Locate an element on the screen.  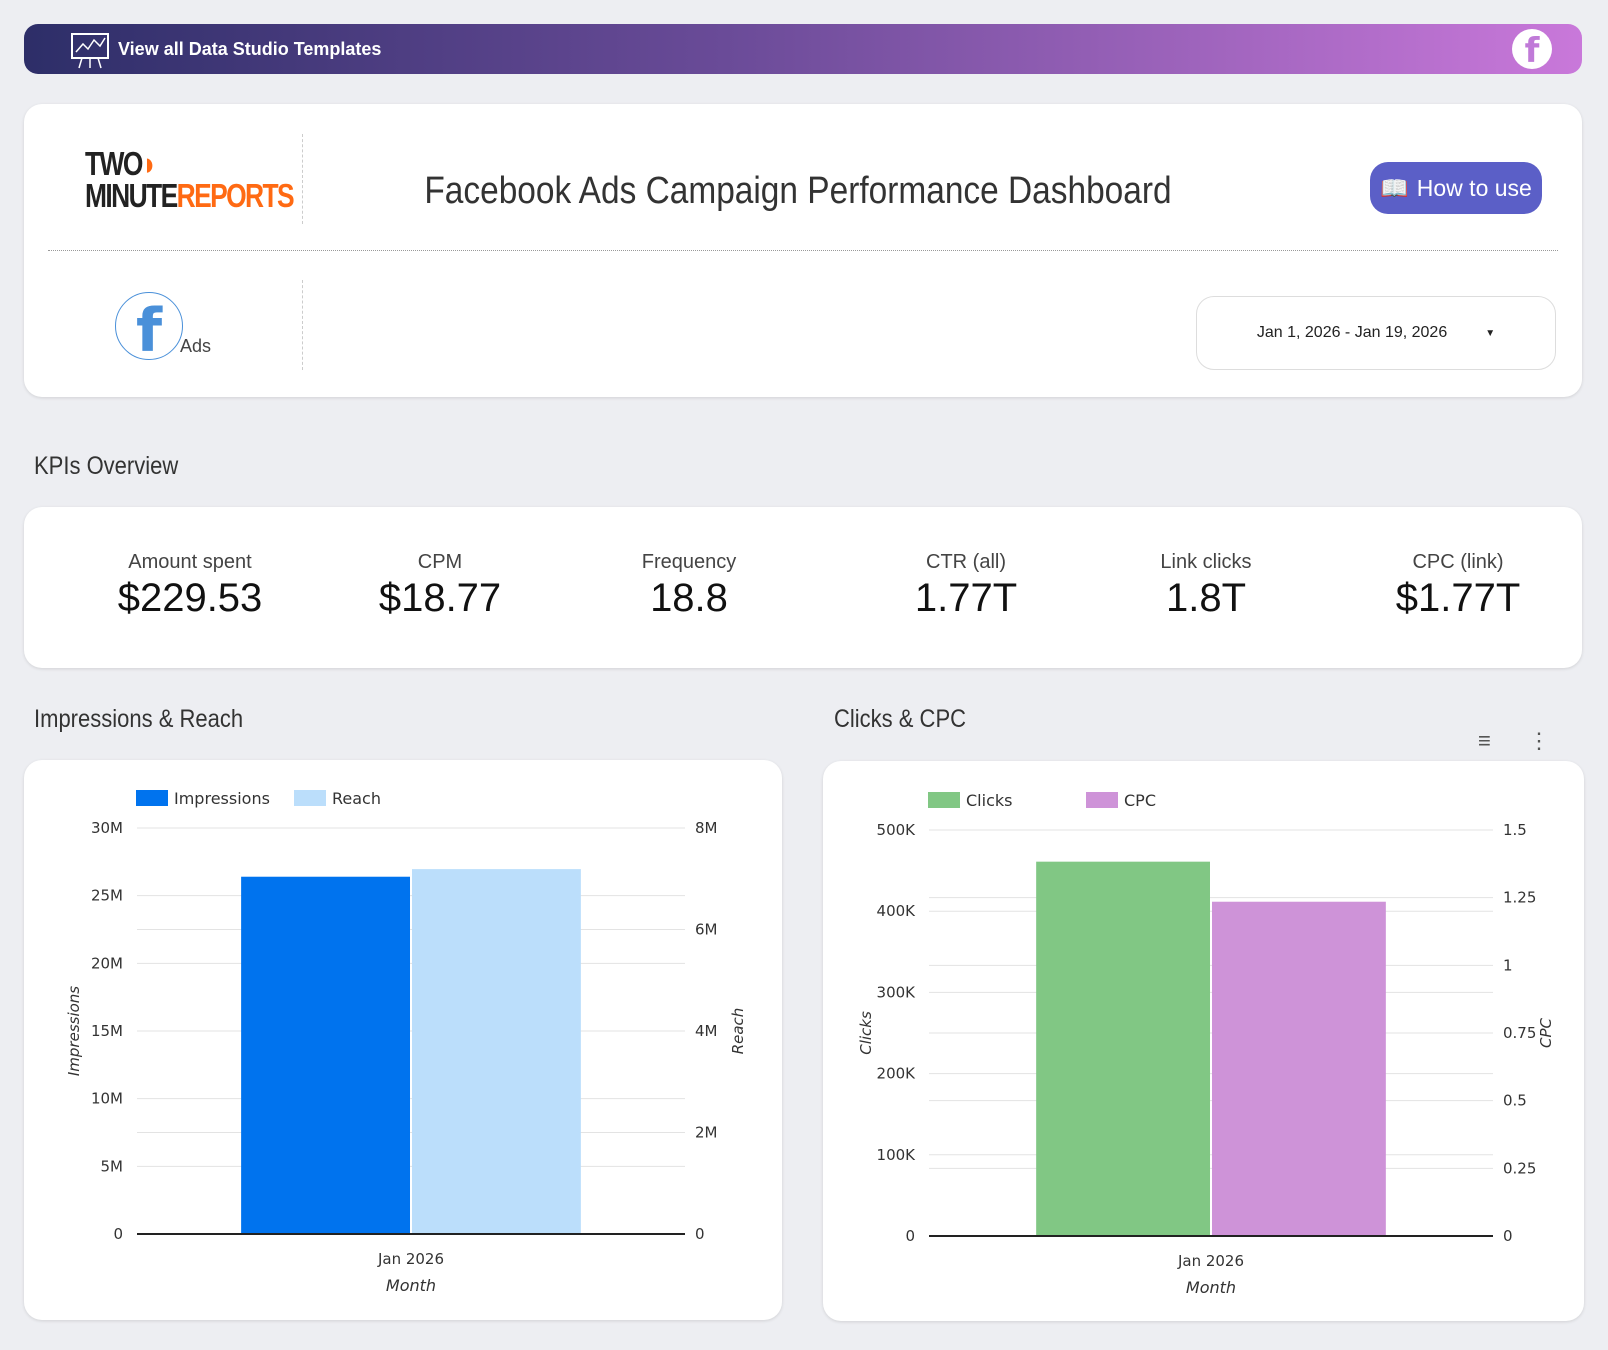
bar-clicks is located at coordinates (1123, 1048).